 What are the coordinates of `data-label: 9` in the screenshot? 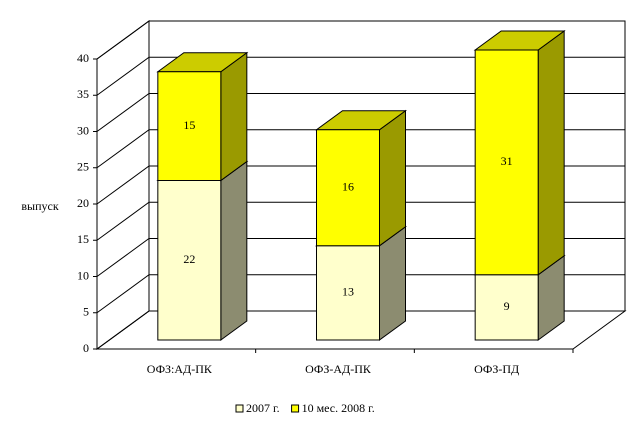 It's located at (507, 306).